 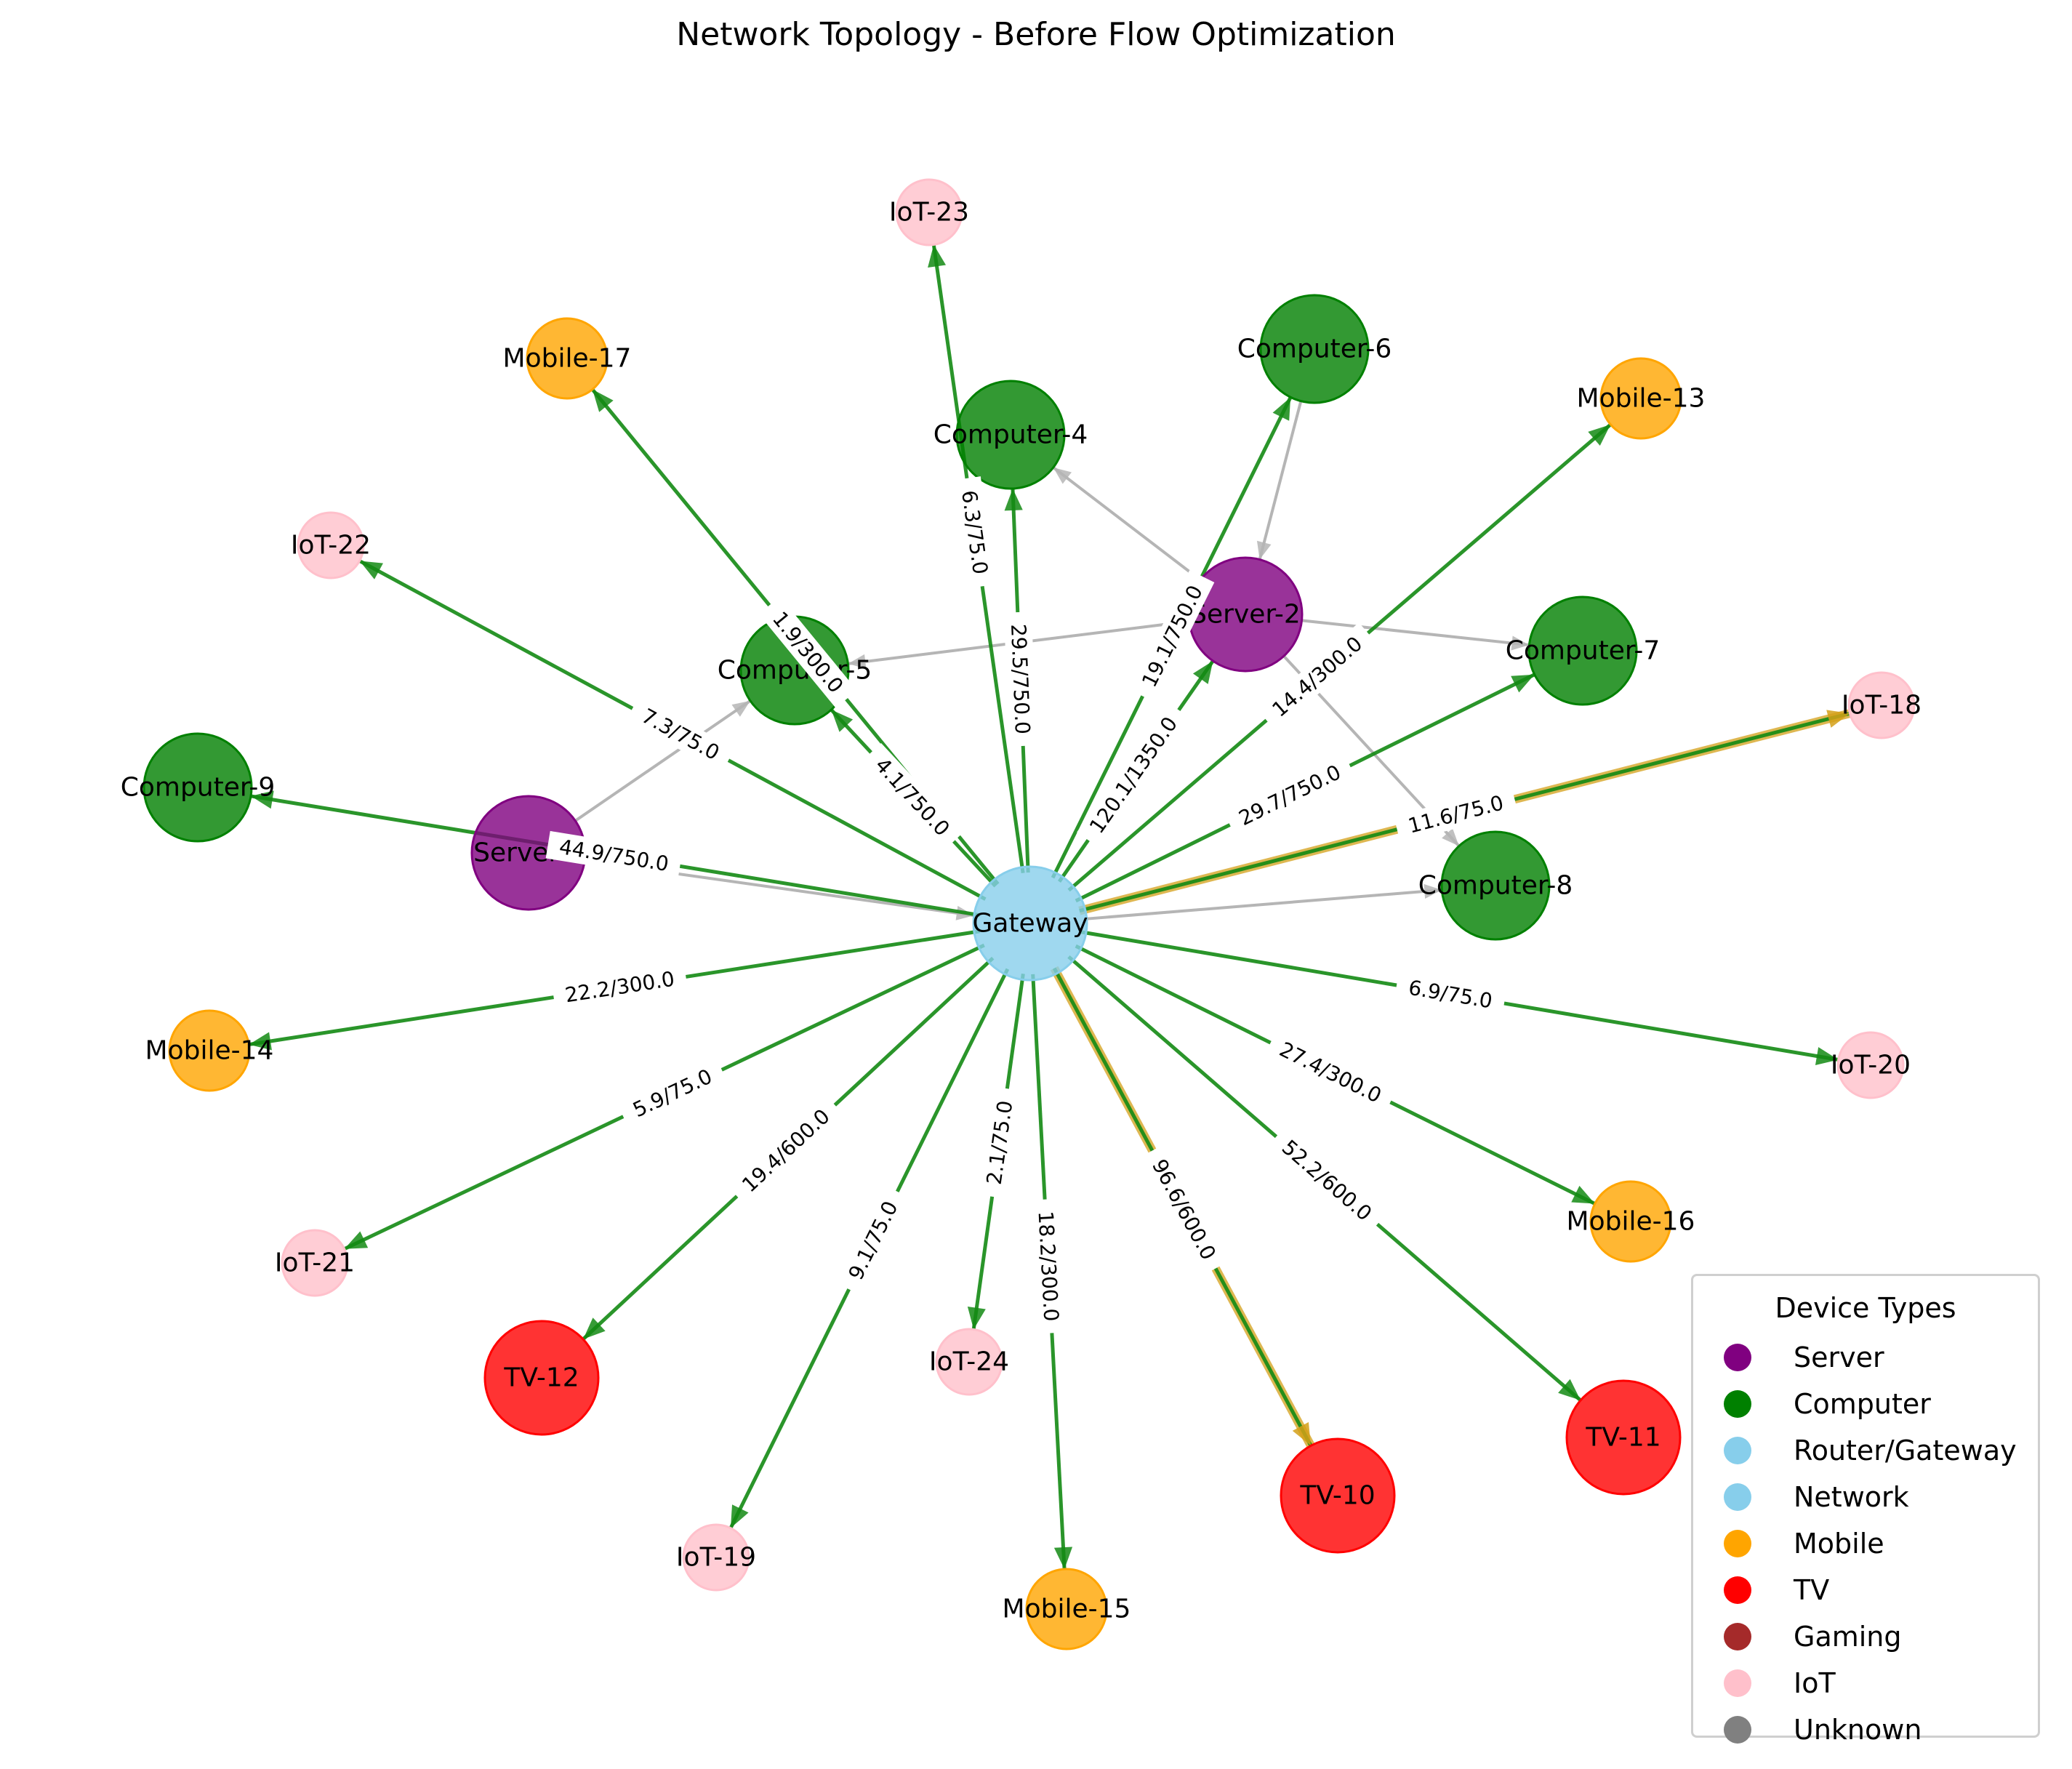 I want to click on flow-label-iot-21: 5.9/75.0, so click(x=672, y=1093).